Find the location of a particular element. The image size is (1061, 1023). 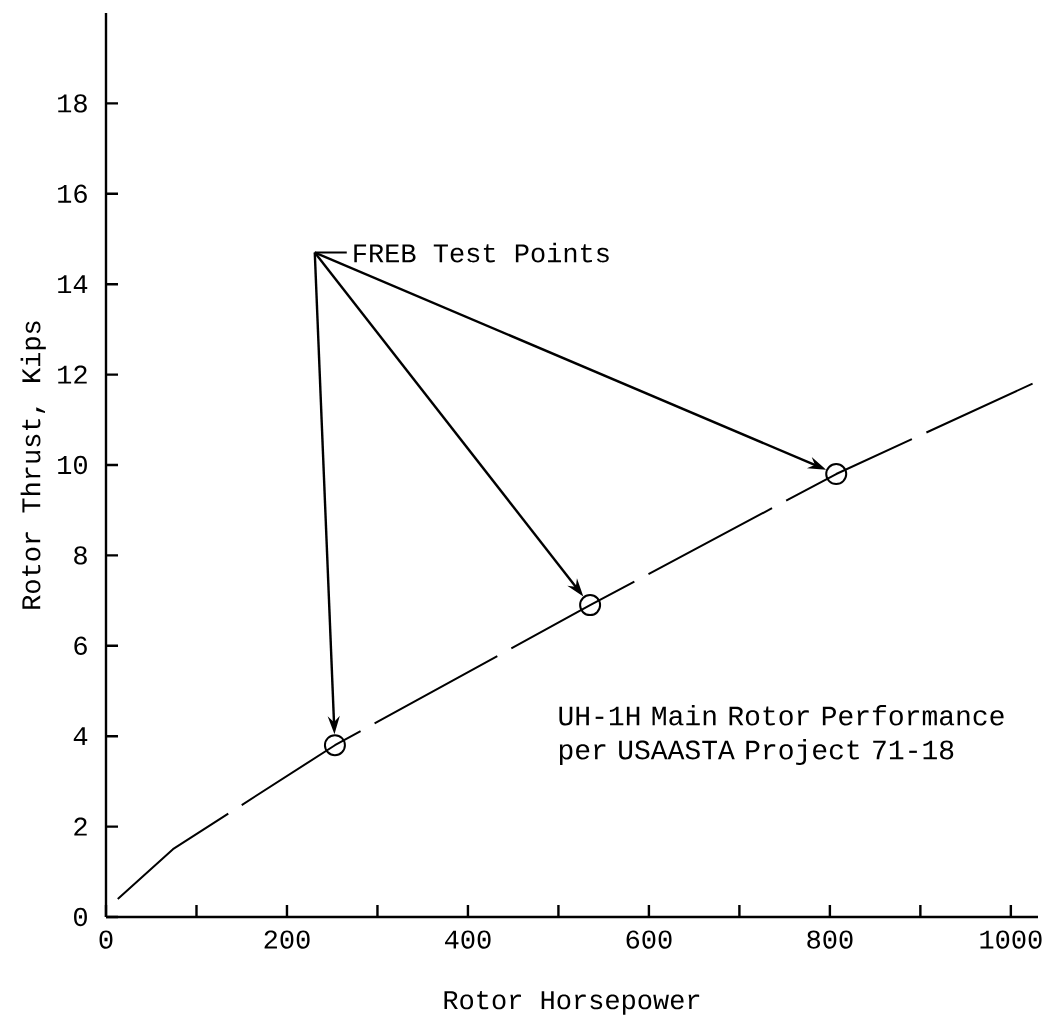

y-tick-label: 18 is located at coordinates (72, 103).